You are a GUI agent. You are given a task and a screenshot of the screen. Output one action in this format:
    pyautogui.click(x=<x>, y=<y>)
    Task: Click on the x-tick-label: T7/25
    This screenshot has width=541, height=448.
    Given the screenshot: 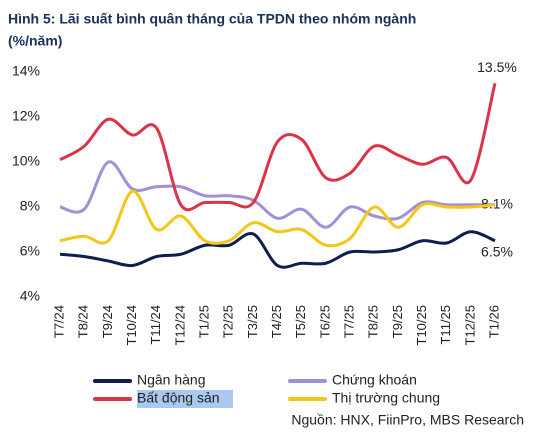 What is the action you would take?
    pyautogui.click(x=348, y=321)
    